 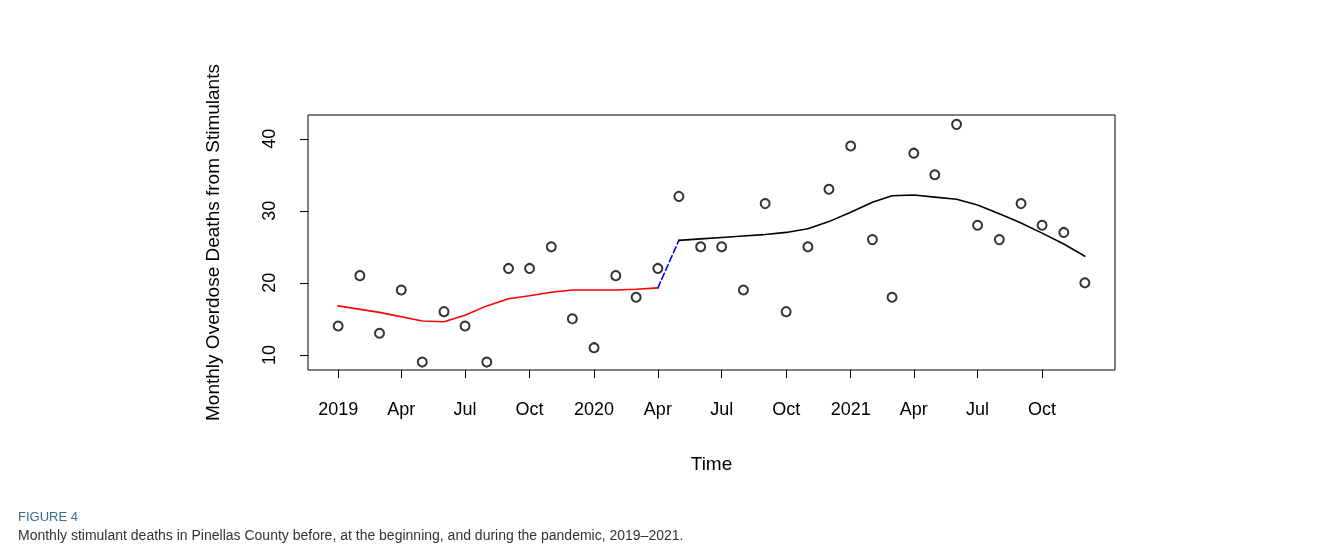 I want to click on x-tick-label: 2021, so click(x=850, y=409).